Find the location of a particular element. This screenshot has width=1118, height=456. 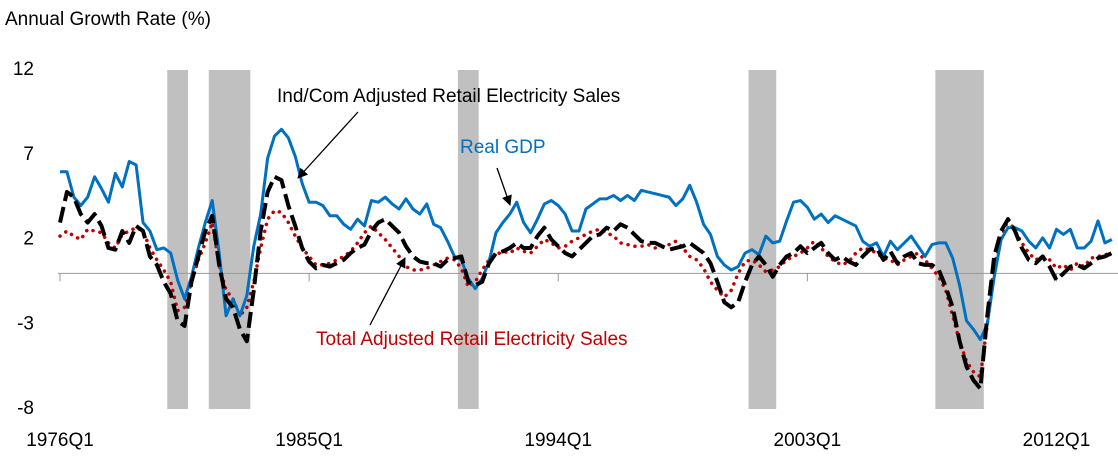

x-tick-label: 2012Q1 is located at coordinates (1057, 440).